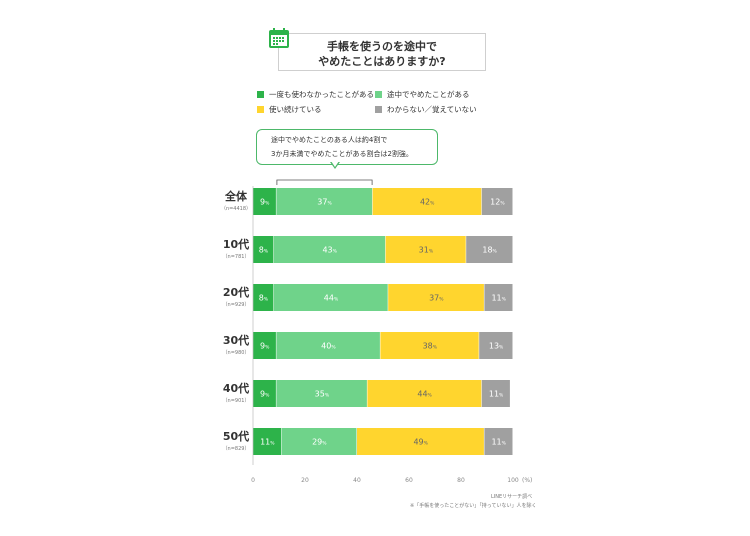  What do you see at coordinates (236, 244) in the screenshot?
I see `category-label: 10代` at bounding box center [236, 244].